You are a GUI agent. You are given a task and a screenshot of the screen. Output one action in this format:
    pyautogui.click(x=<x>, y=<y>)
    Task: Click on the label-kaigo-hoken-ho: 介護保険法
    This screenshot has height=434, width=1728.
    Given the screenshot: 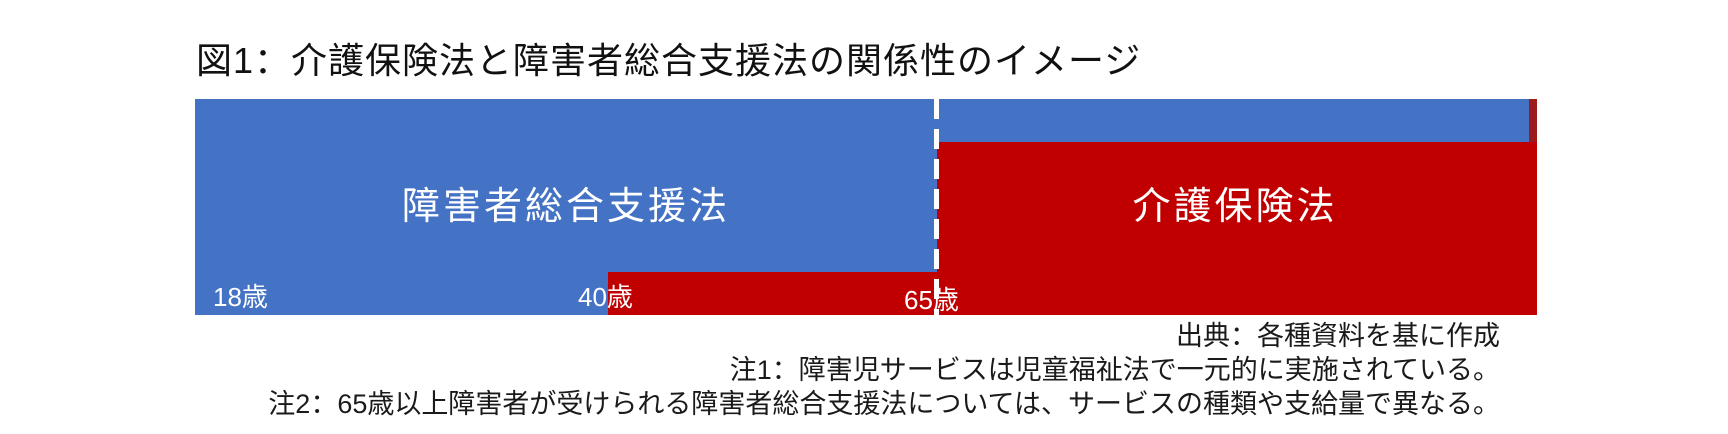 What is the action you would take?
    pyautogui.click(x=1235, y=207)
    